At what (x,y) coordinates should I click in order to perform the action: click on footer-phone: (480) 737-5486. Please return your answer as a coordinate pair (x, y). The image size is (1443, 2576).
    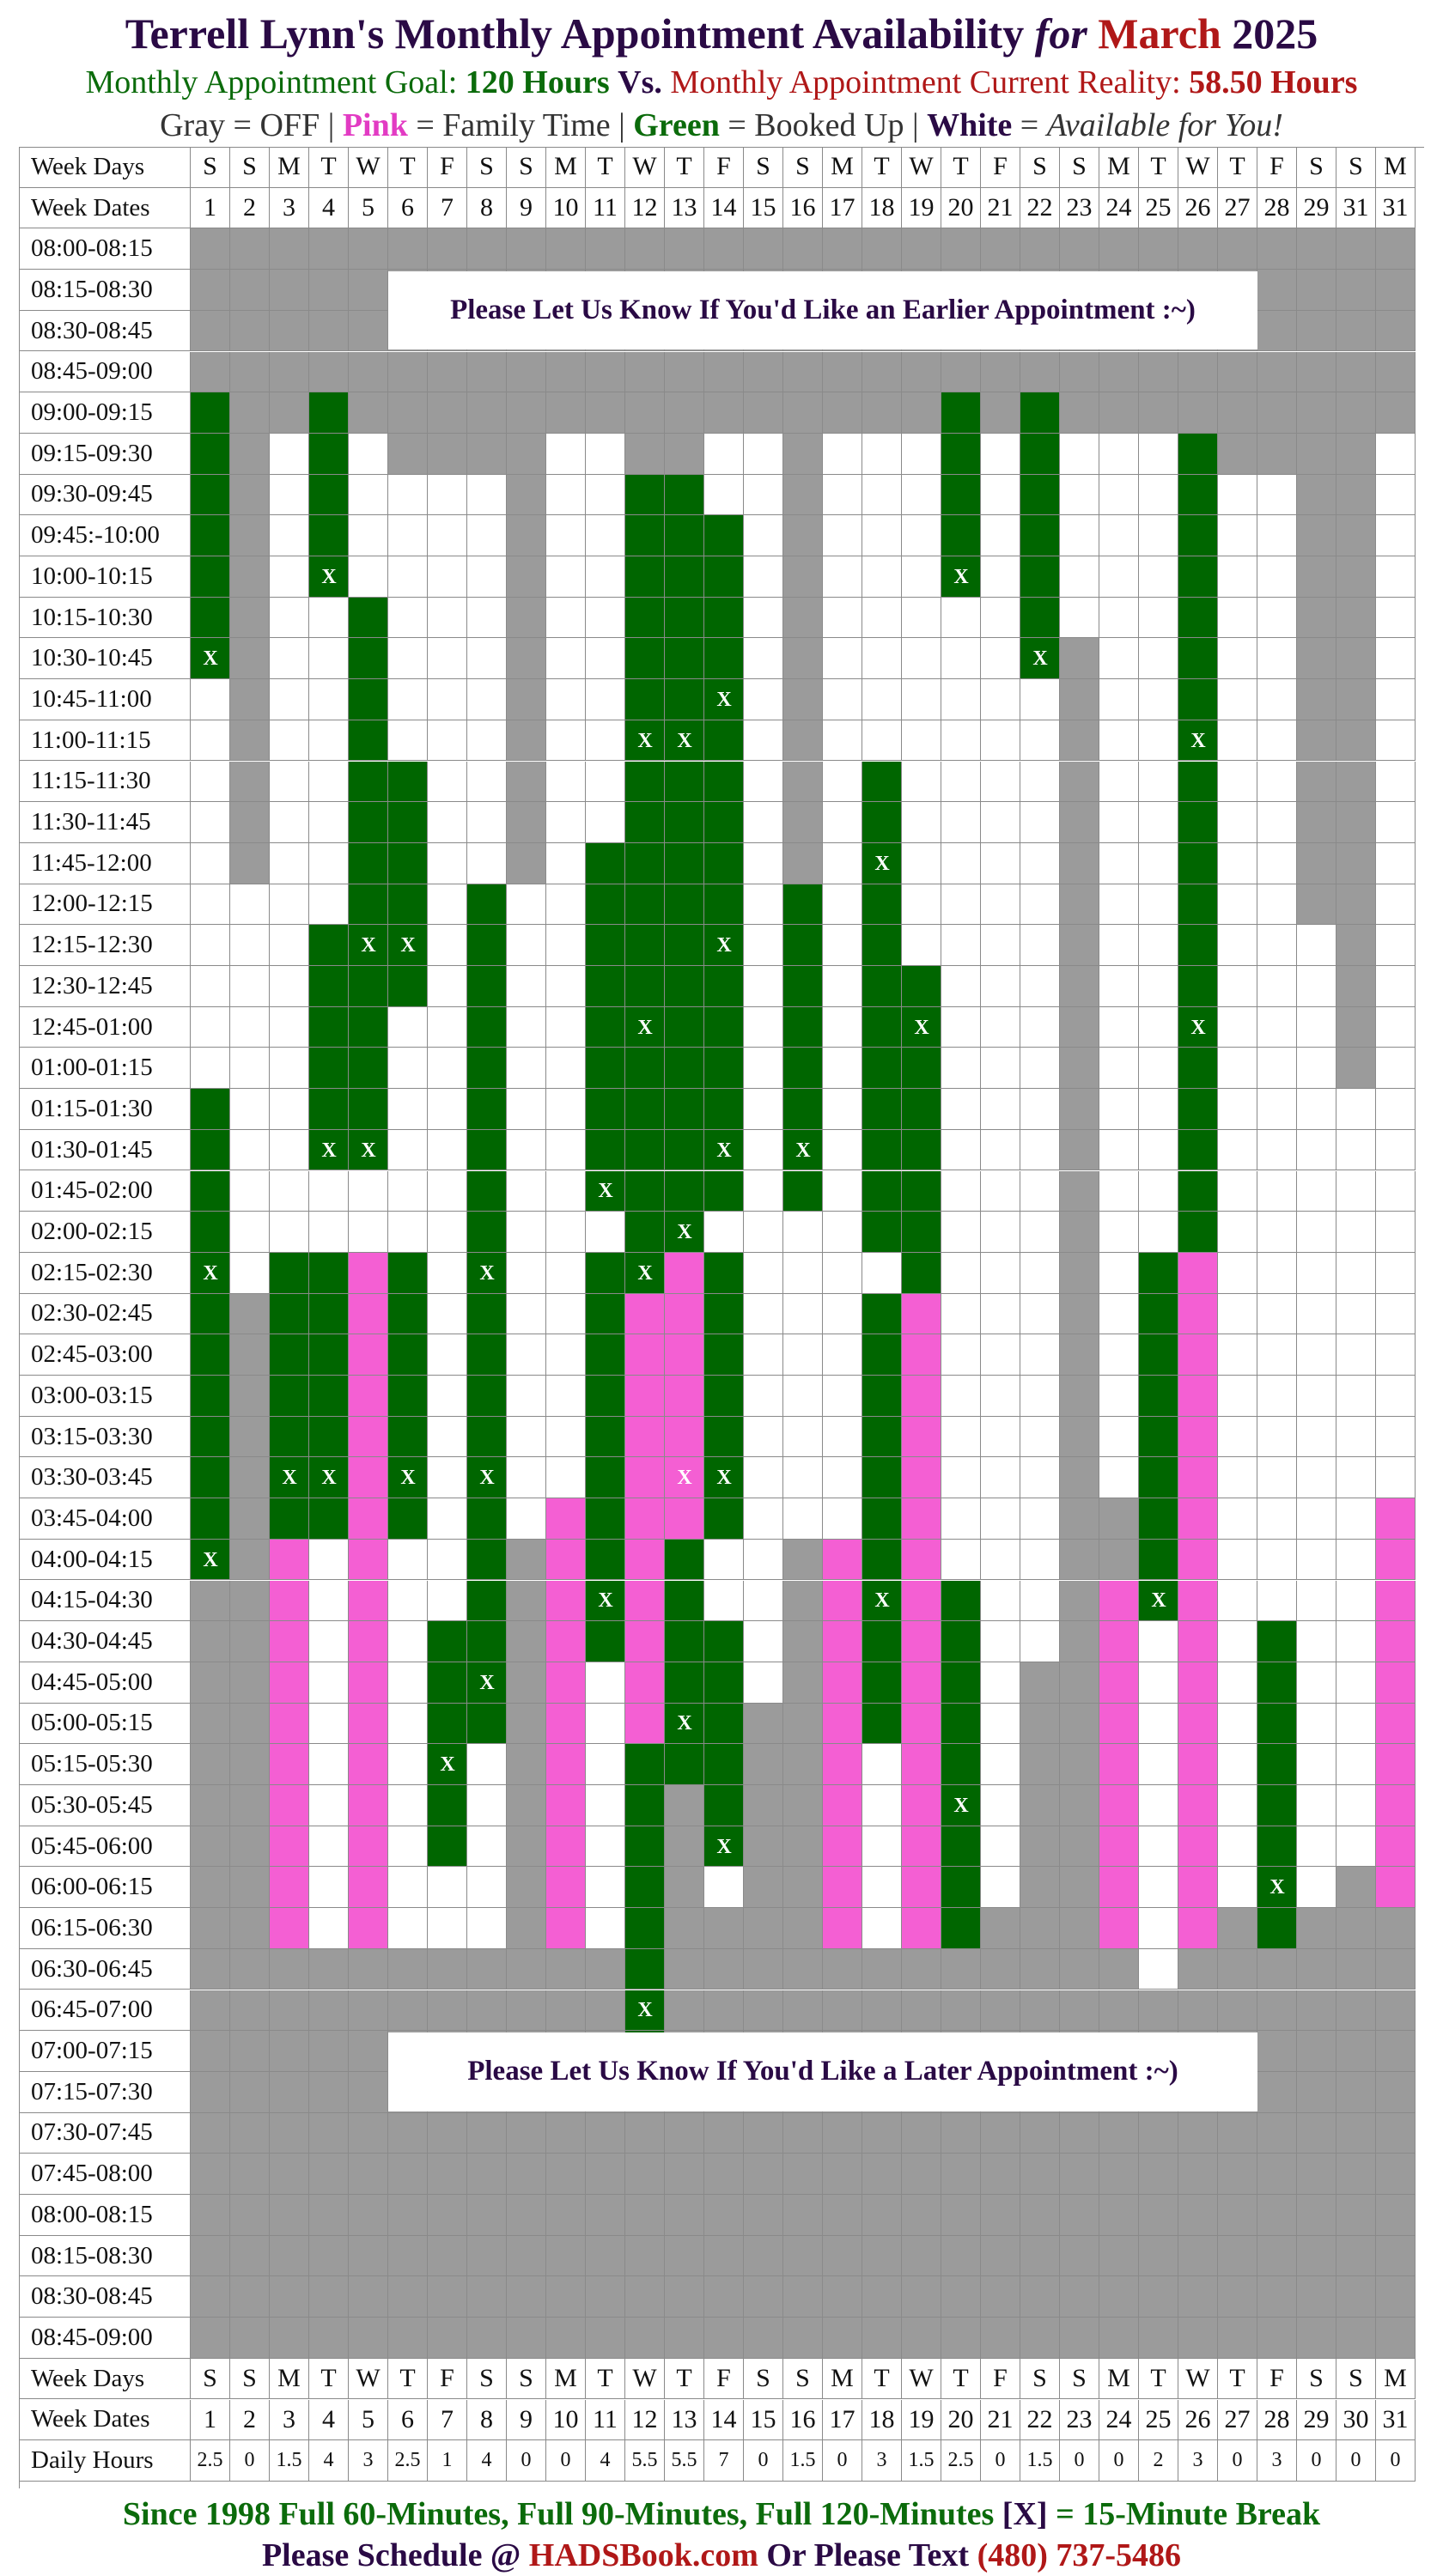
    Looking at the image, I should click on (1079, 2555).